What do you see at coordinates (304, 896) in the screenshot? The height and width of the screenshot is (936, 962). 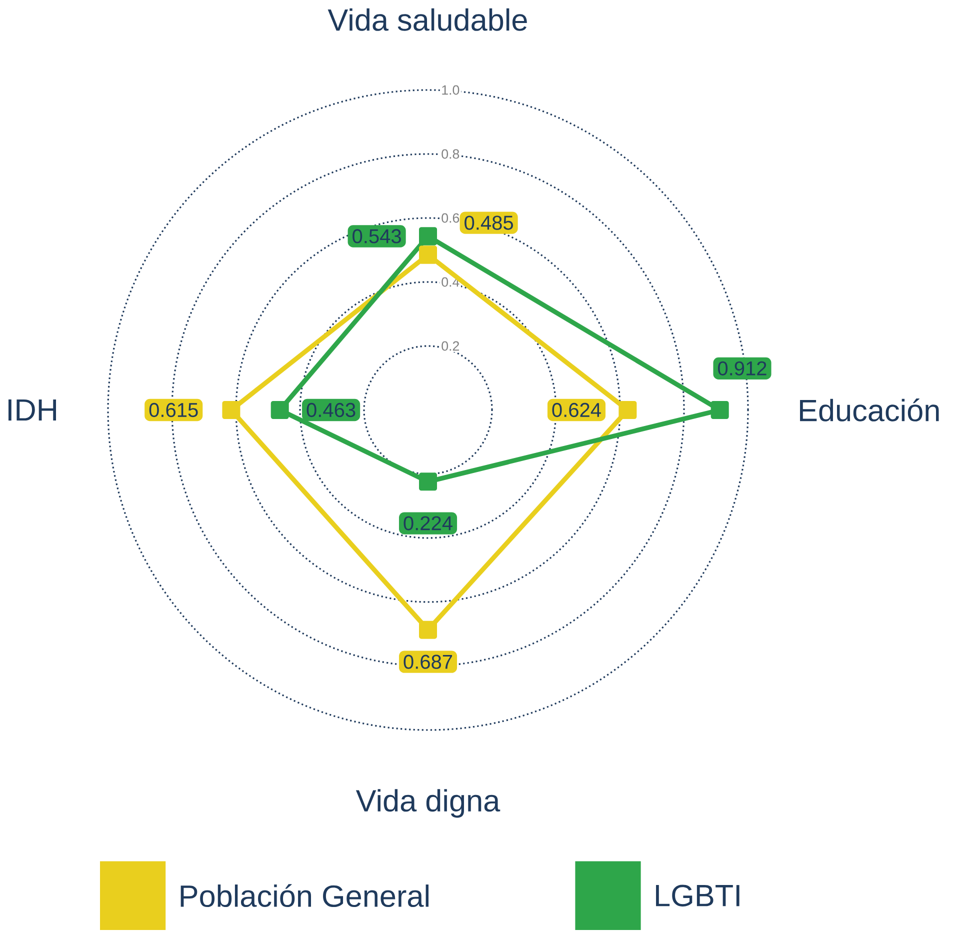 I see `legend-label: Población General` at bounding box center [304, 896].